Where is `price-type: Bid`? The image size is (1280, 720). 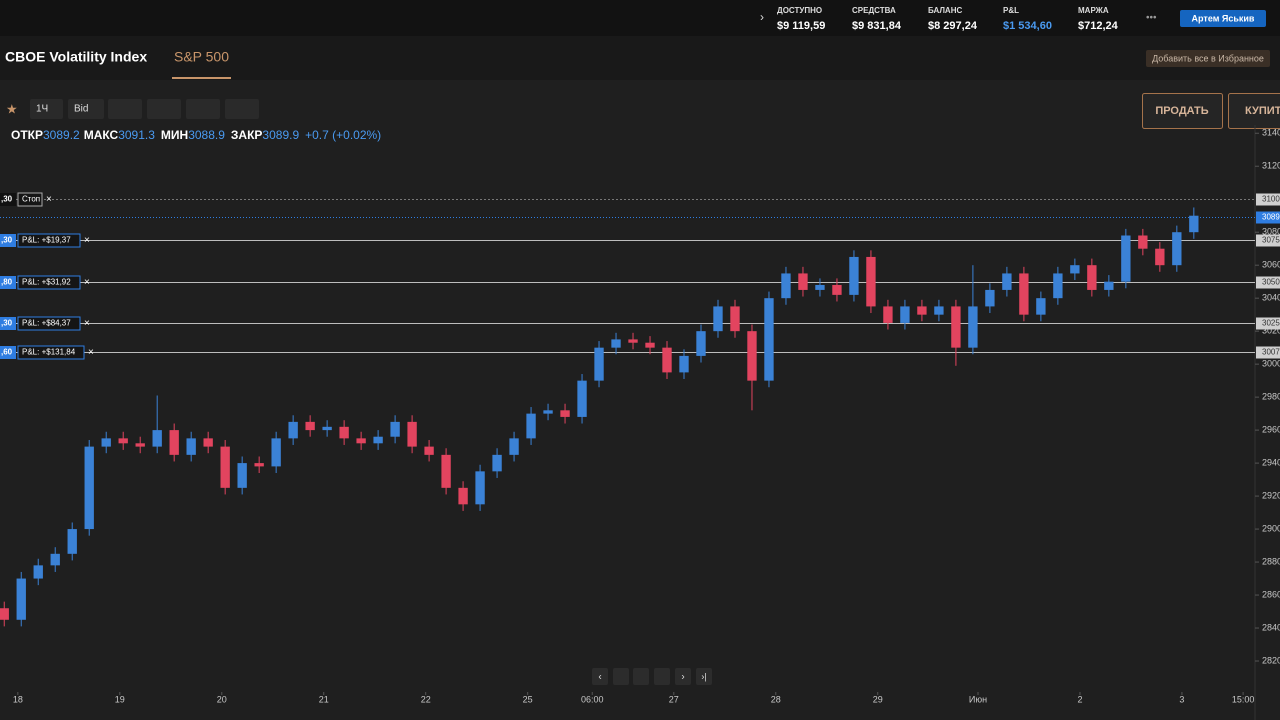
price-type: Bid is located at coordinates (81, 109).